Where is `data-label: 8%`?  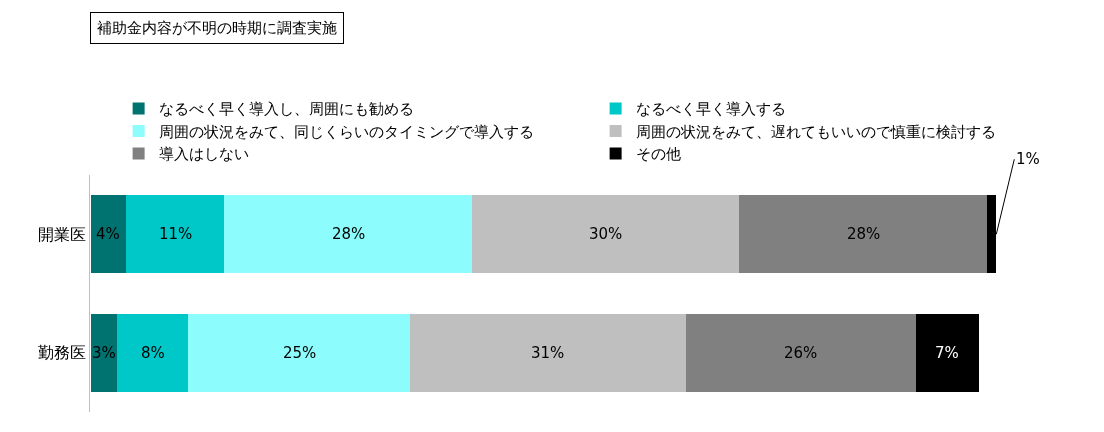 data-label: 8% is located at coordinates (153, 353).